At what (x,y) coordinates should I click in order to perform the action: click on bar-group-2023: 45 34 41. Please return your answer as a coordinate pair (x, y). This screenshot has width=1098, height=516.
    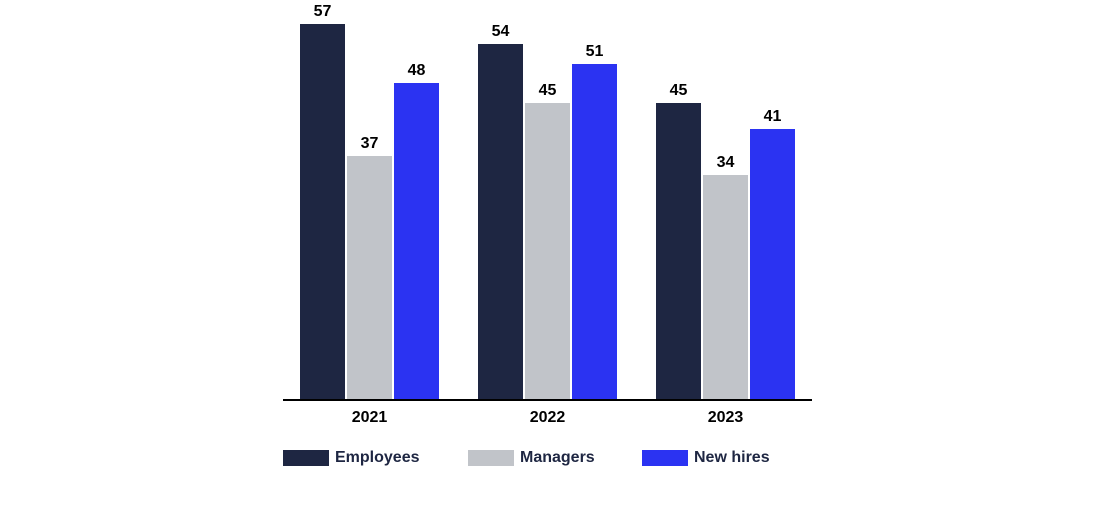
    Looking at the image, I should click on (725, 241).